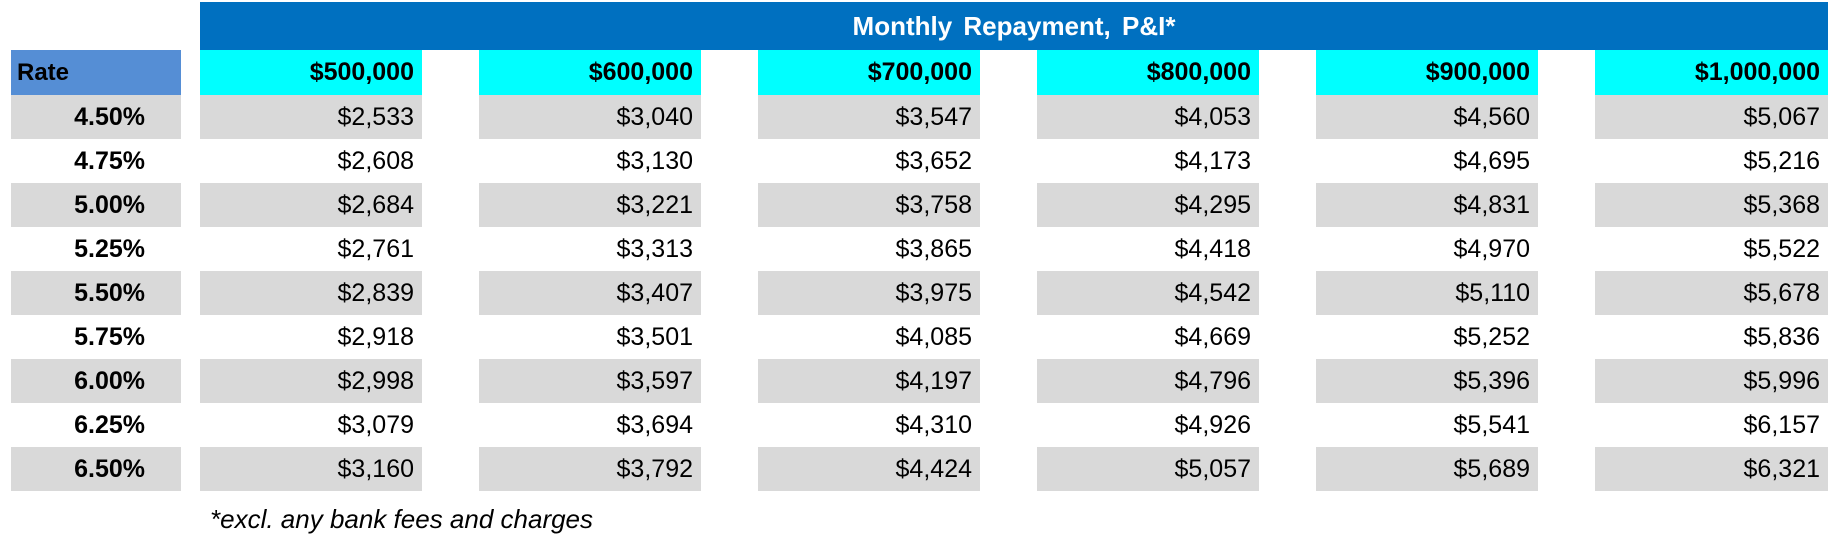  What do you see at coordinates (1212, 336) in the screenshot?
I see `value-cell: $4,669` at bounding box center [1212, 336].